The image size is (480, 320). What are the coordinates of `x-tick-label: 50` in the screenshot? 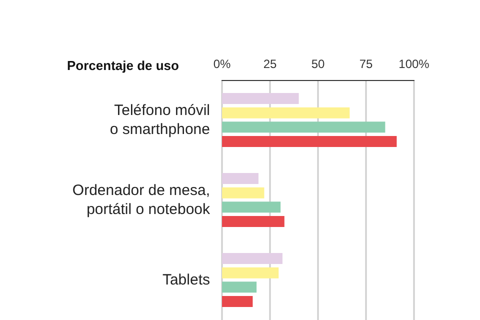 It's located at (318, 64).